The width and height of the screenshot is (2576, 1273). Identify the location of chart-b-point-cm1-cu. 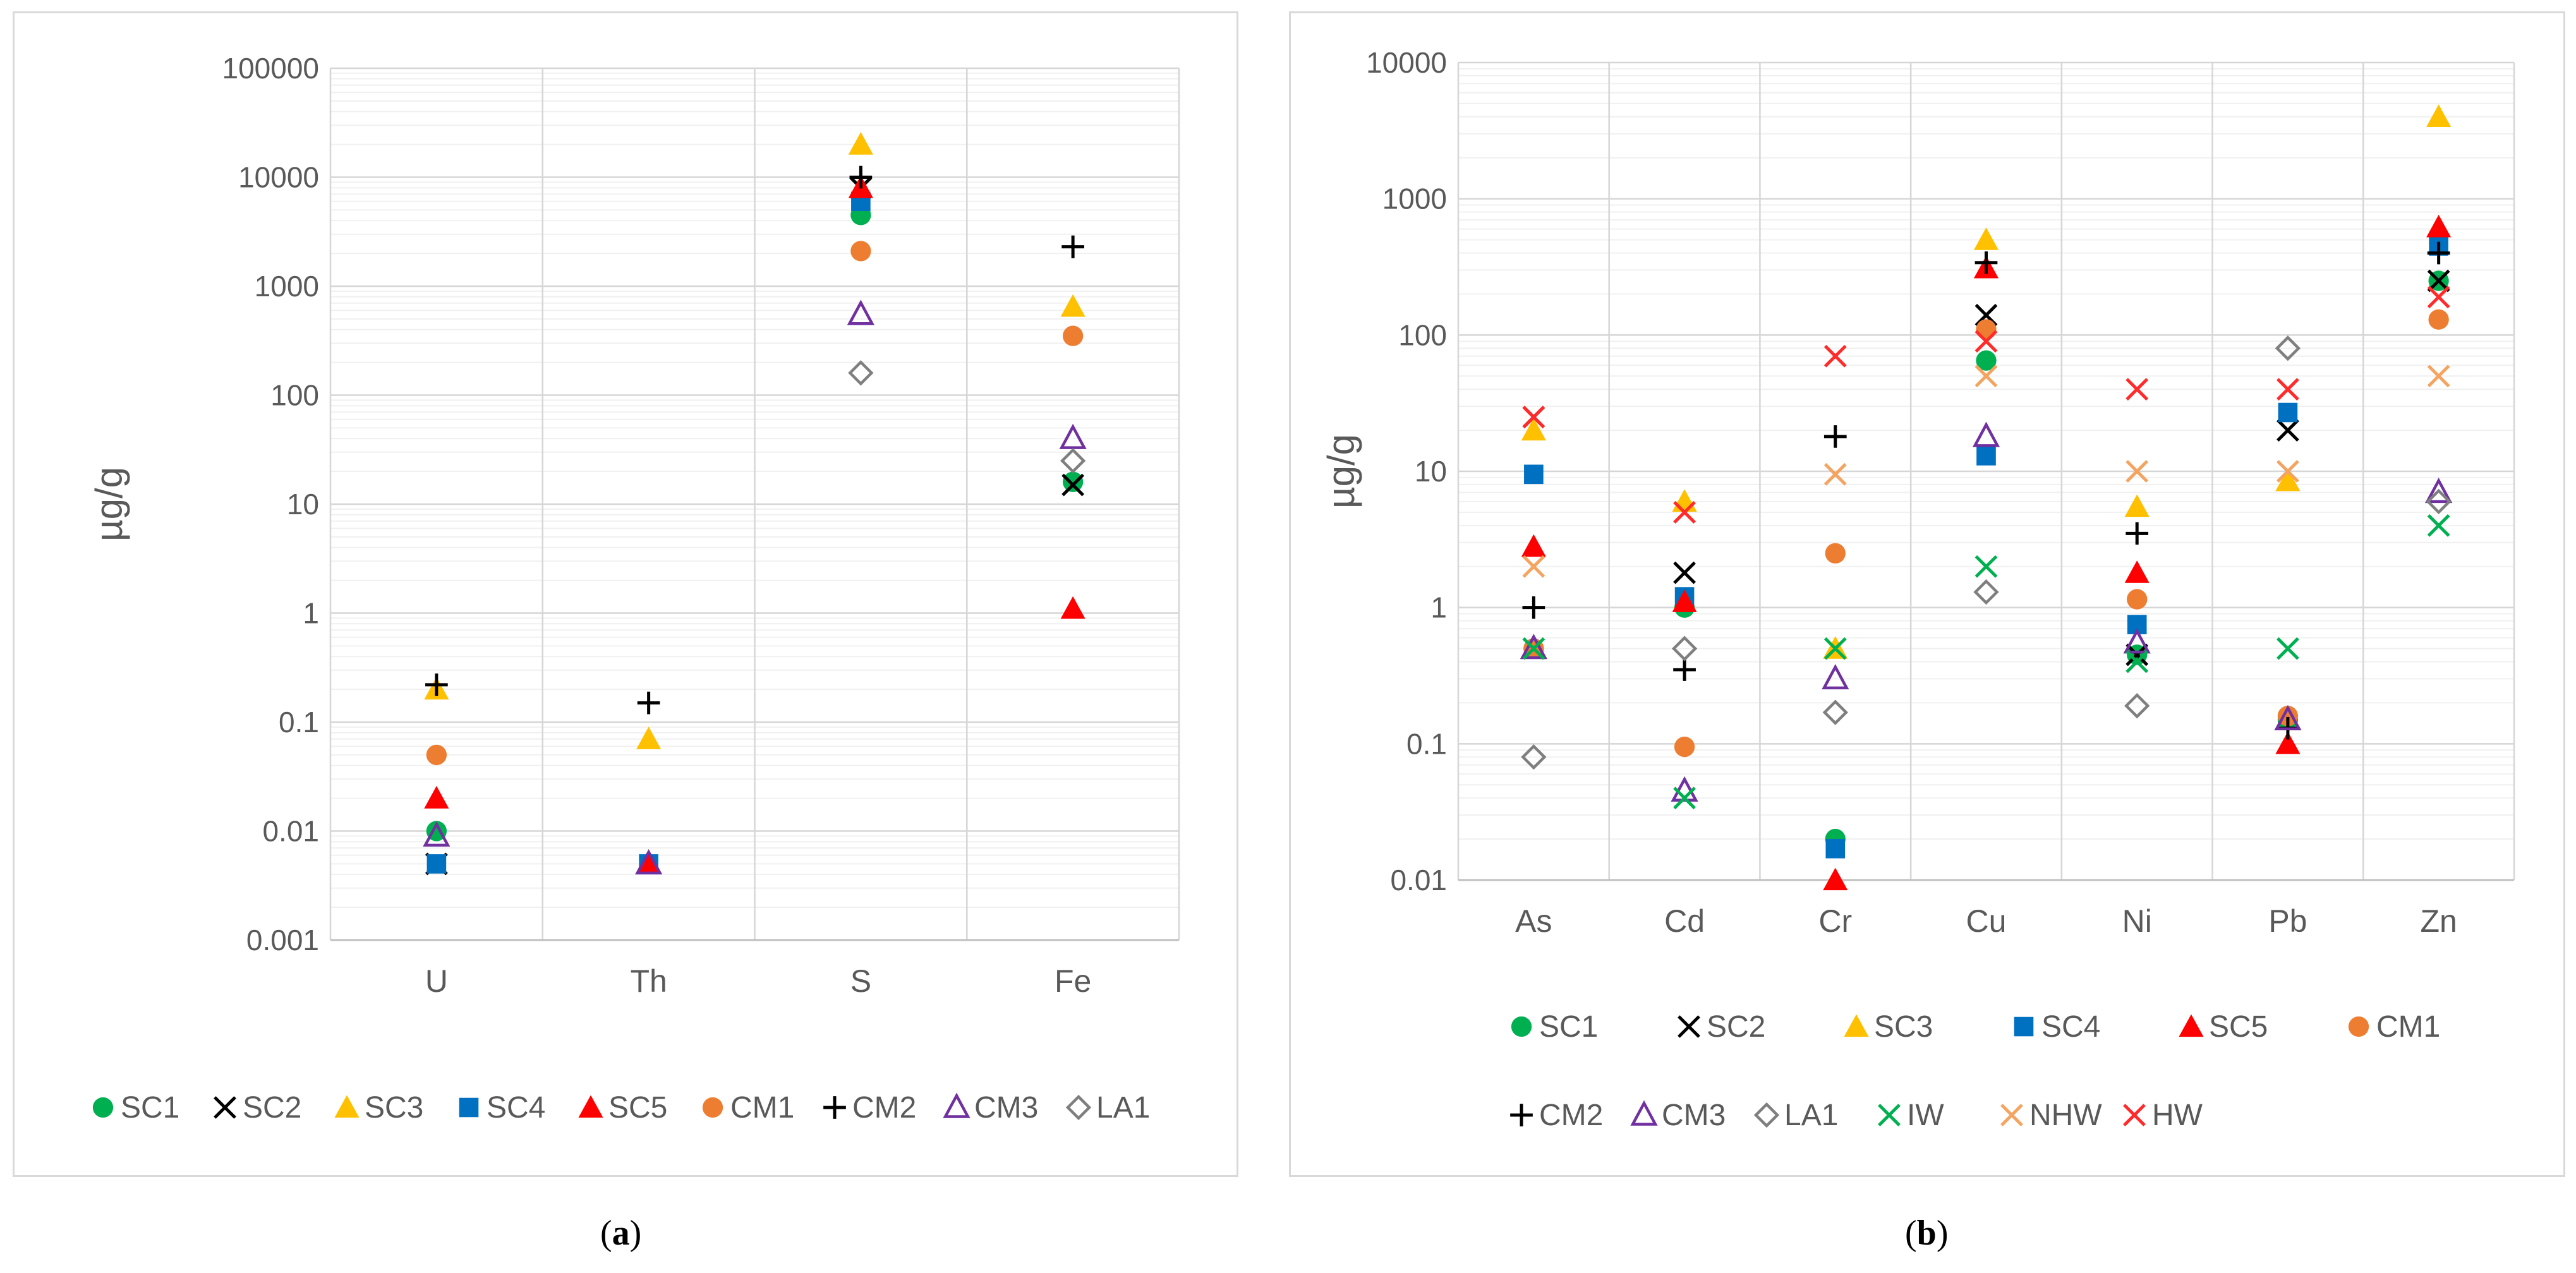
(1986, 329).